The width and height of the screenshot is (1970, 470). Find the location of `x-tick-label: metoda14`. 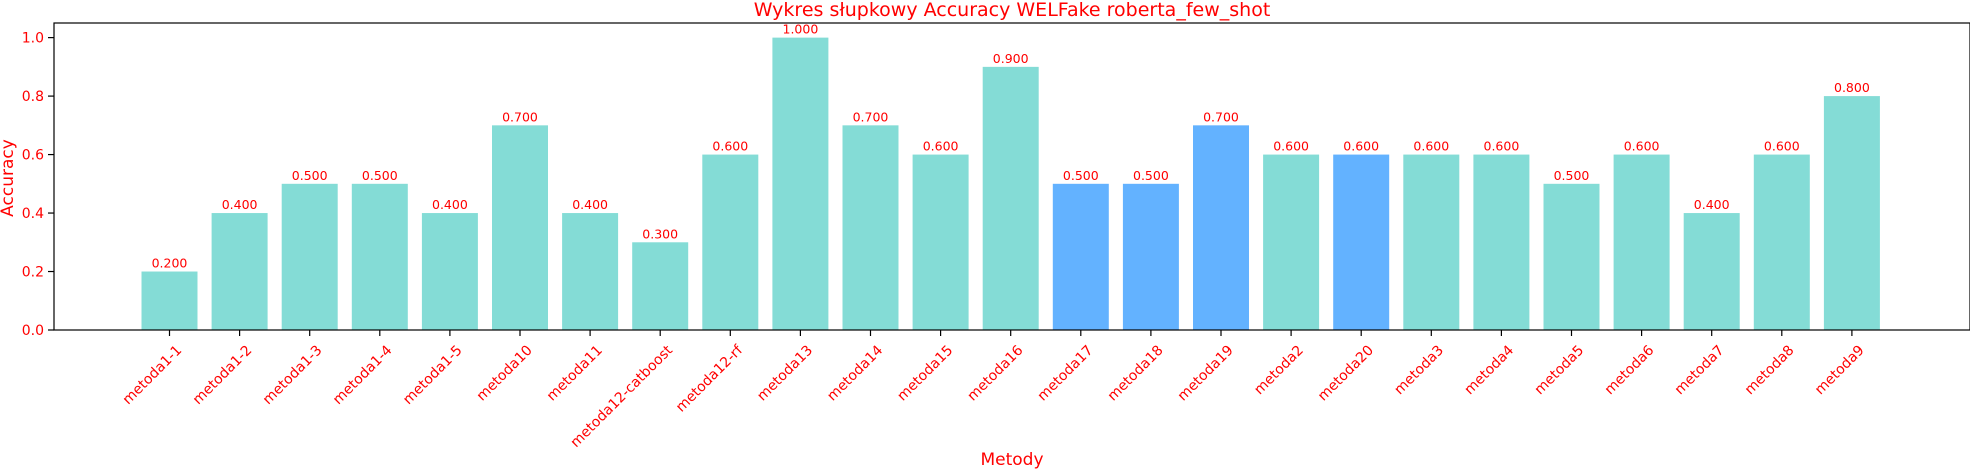

x-tick-label: metoda14 is located at coordinates (855, 373).